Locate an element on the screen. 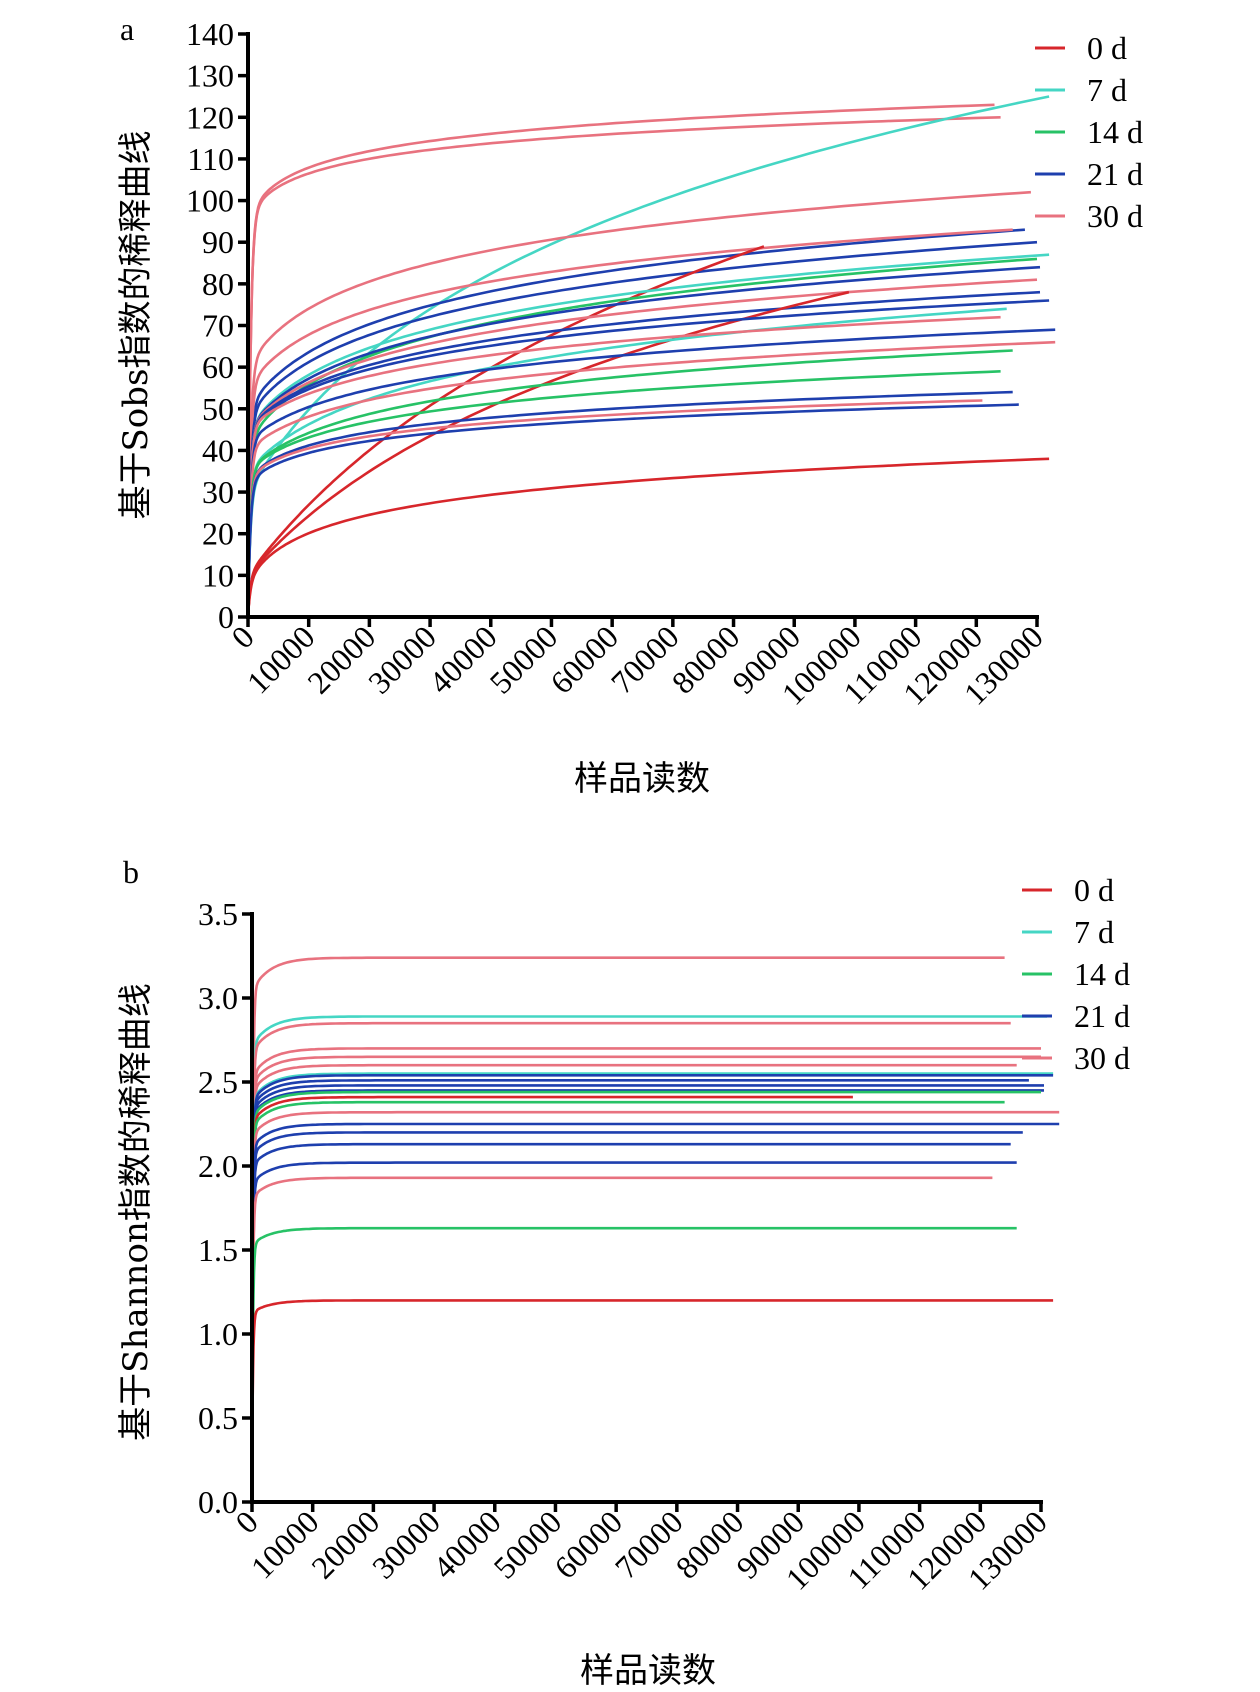 The width and height of the screenshot is (1260, 1692). y-tick-label: 120 is located at coordinates (210, 117).